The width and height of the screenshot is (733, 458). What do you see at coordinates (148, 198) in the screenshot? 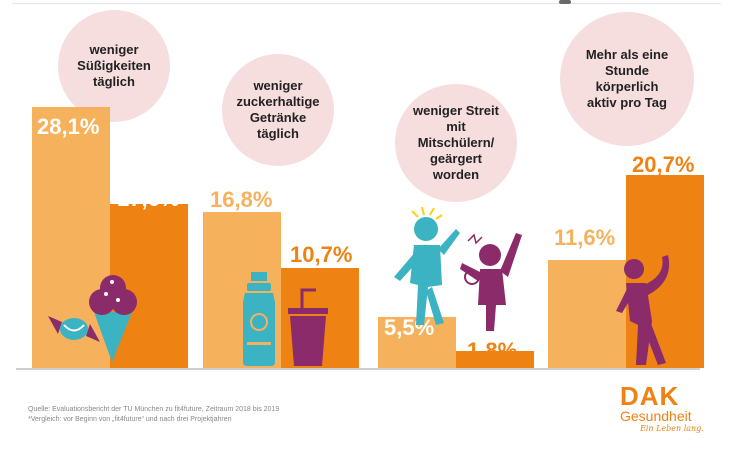
I see `value-sweets-after: 17,6%` at bounding box center [148, 198].